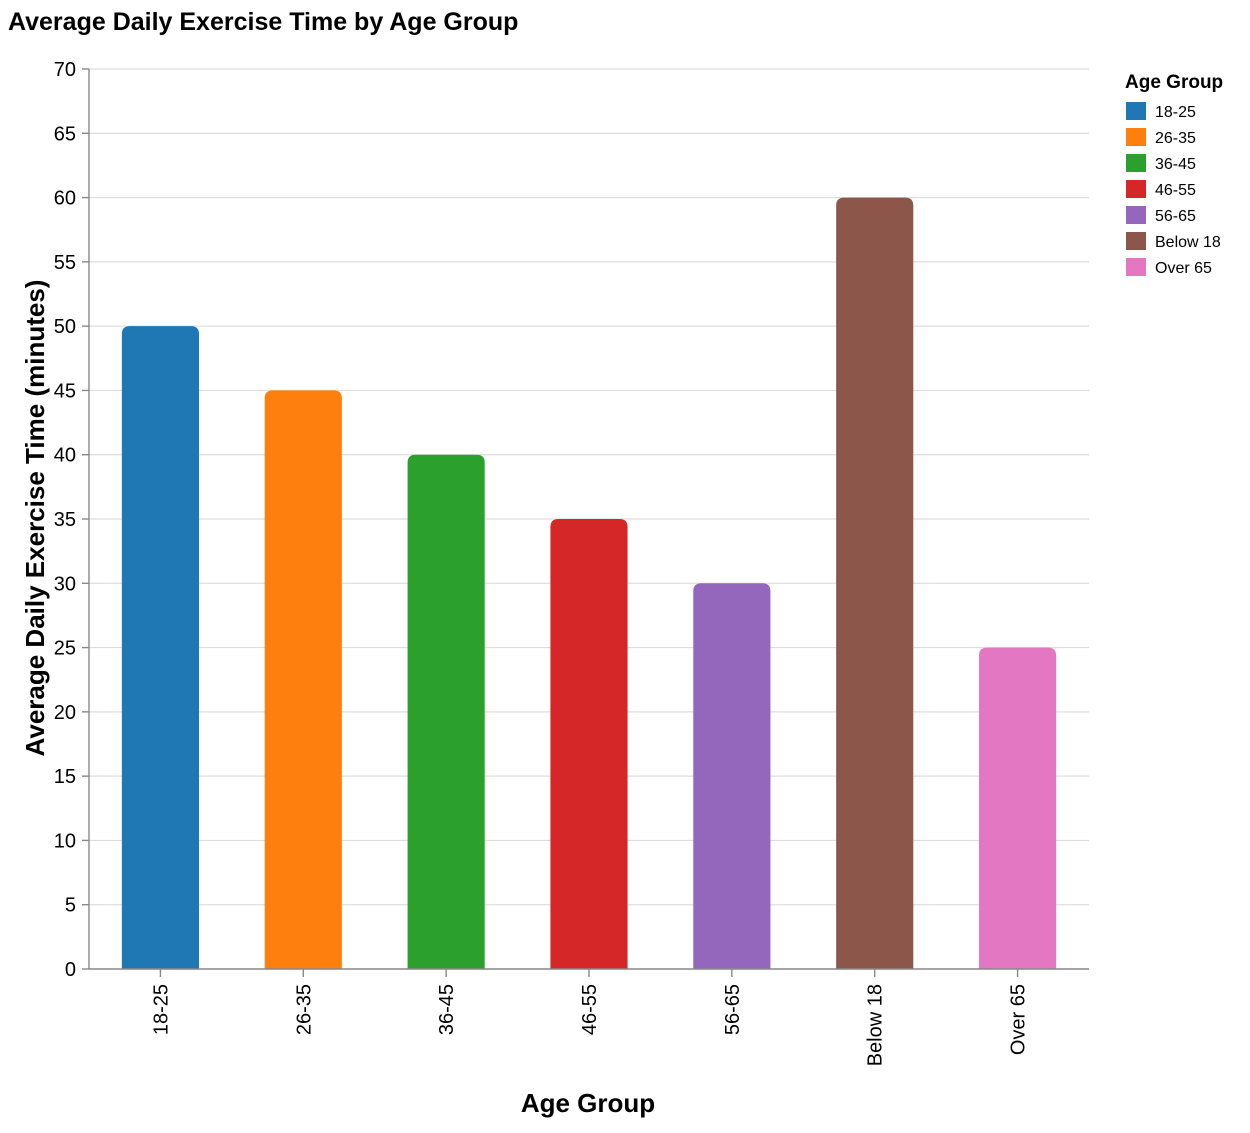 The width and height of the screenshot is (1250, 1133). What do you see at coordinates (304, 1009) in the screenshot?
I see `x-tick-label: 26-35` at bounding box center [304, 1009].